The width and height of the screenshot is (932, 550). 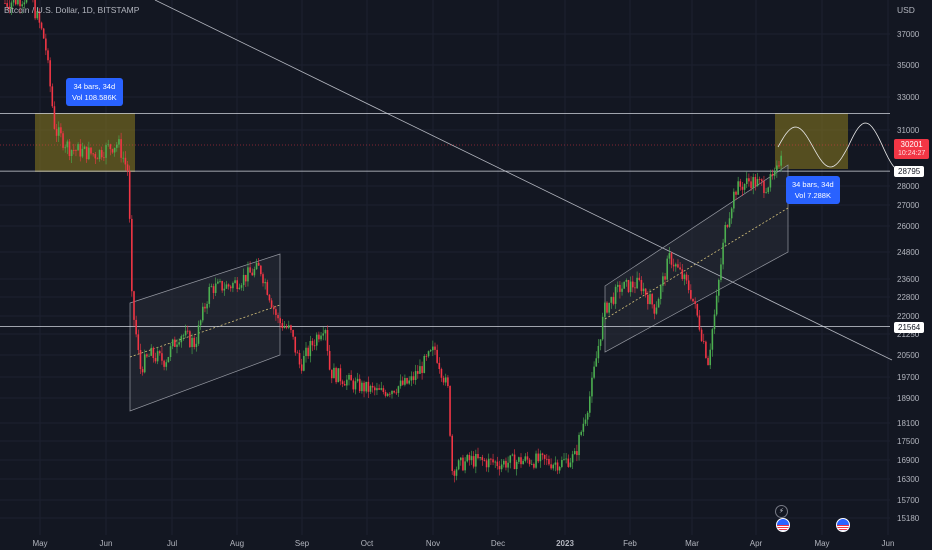 What do you see at coordinates (781, 511) in the screenshot?
I see `flash-icon: ⚡` at bounding box center [781, 511].